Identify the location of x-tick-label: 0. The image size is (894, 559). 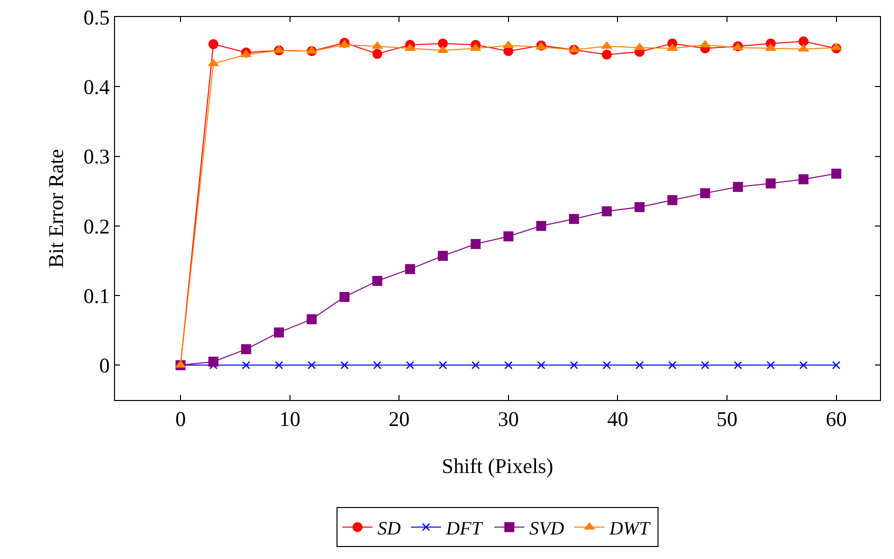
(180, 419).